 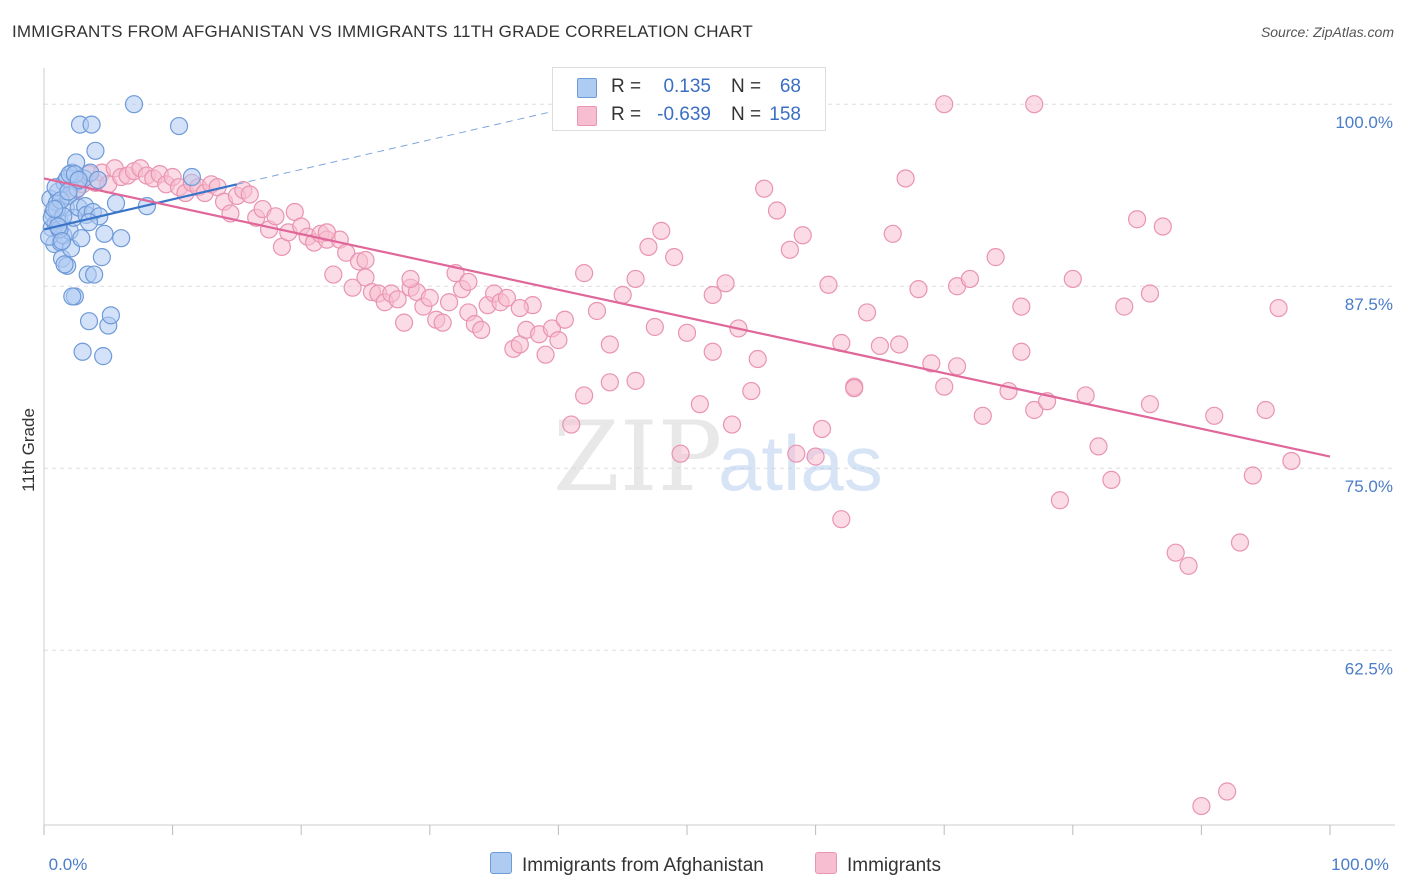 What do you see at coordinates (627, 864) in the screenshot?
I see `bottom-legend-afghanistan: Immigrants from Afghanistan` at bounding box center [627, 864].